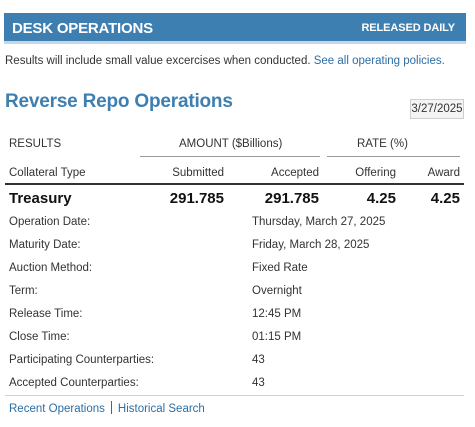  What do you see at coordinates (111, 407) in the screenshot?
I see `footer-separator` at bounding box center [111, 407].